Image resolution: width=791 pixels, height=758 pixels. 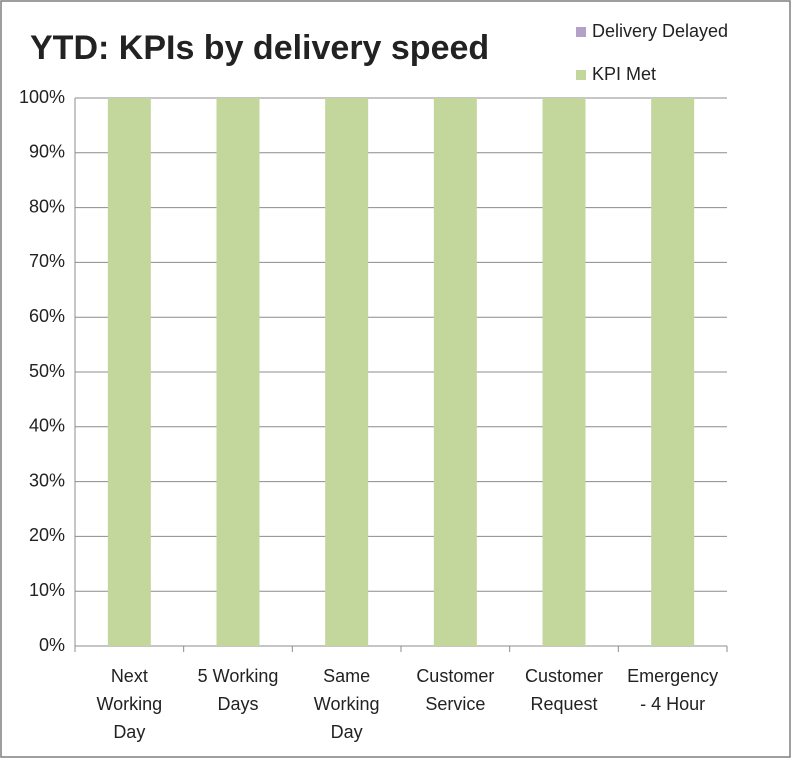 I want to click on y-tick-label: 70%, so click(x=47, y=261).